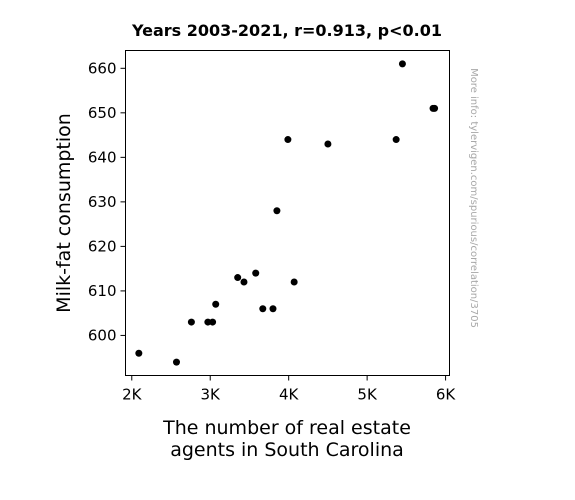 This screenshot has width=575, height=500. What do you see at coordinates (132, 395) in the screenshot?
I see `x-tick-label: 2K` at bounding box center [132, 395].